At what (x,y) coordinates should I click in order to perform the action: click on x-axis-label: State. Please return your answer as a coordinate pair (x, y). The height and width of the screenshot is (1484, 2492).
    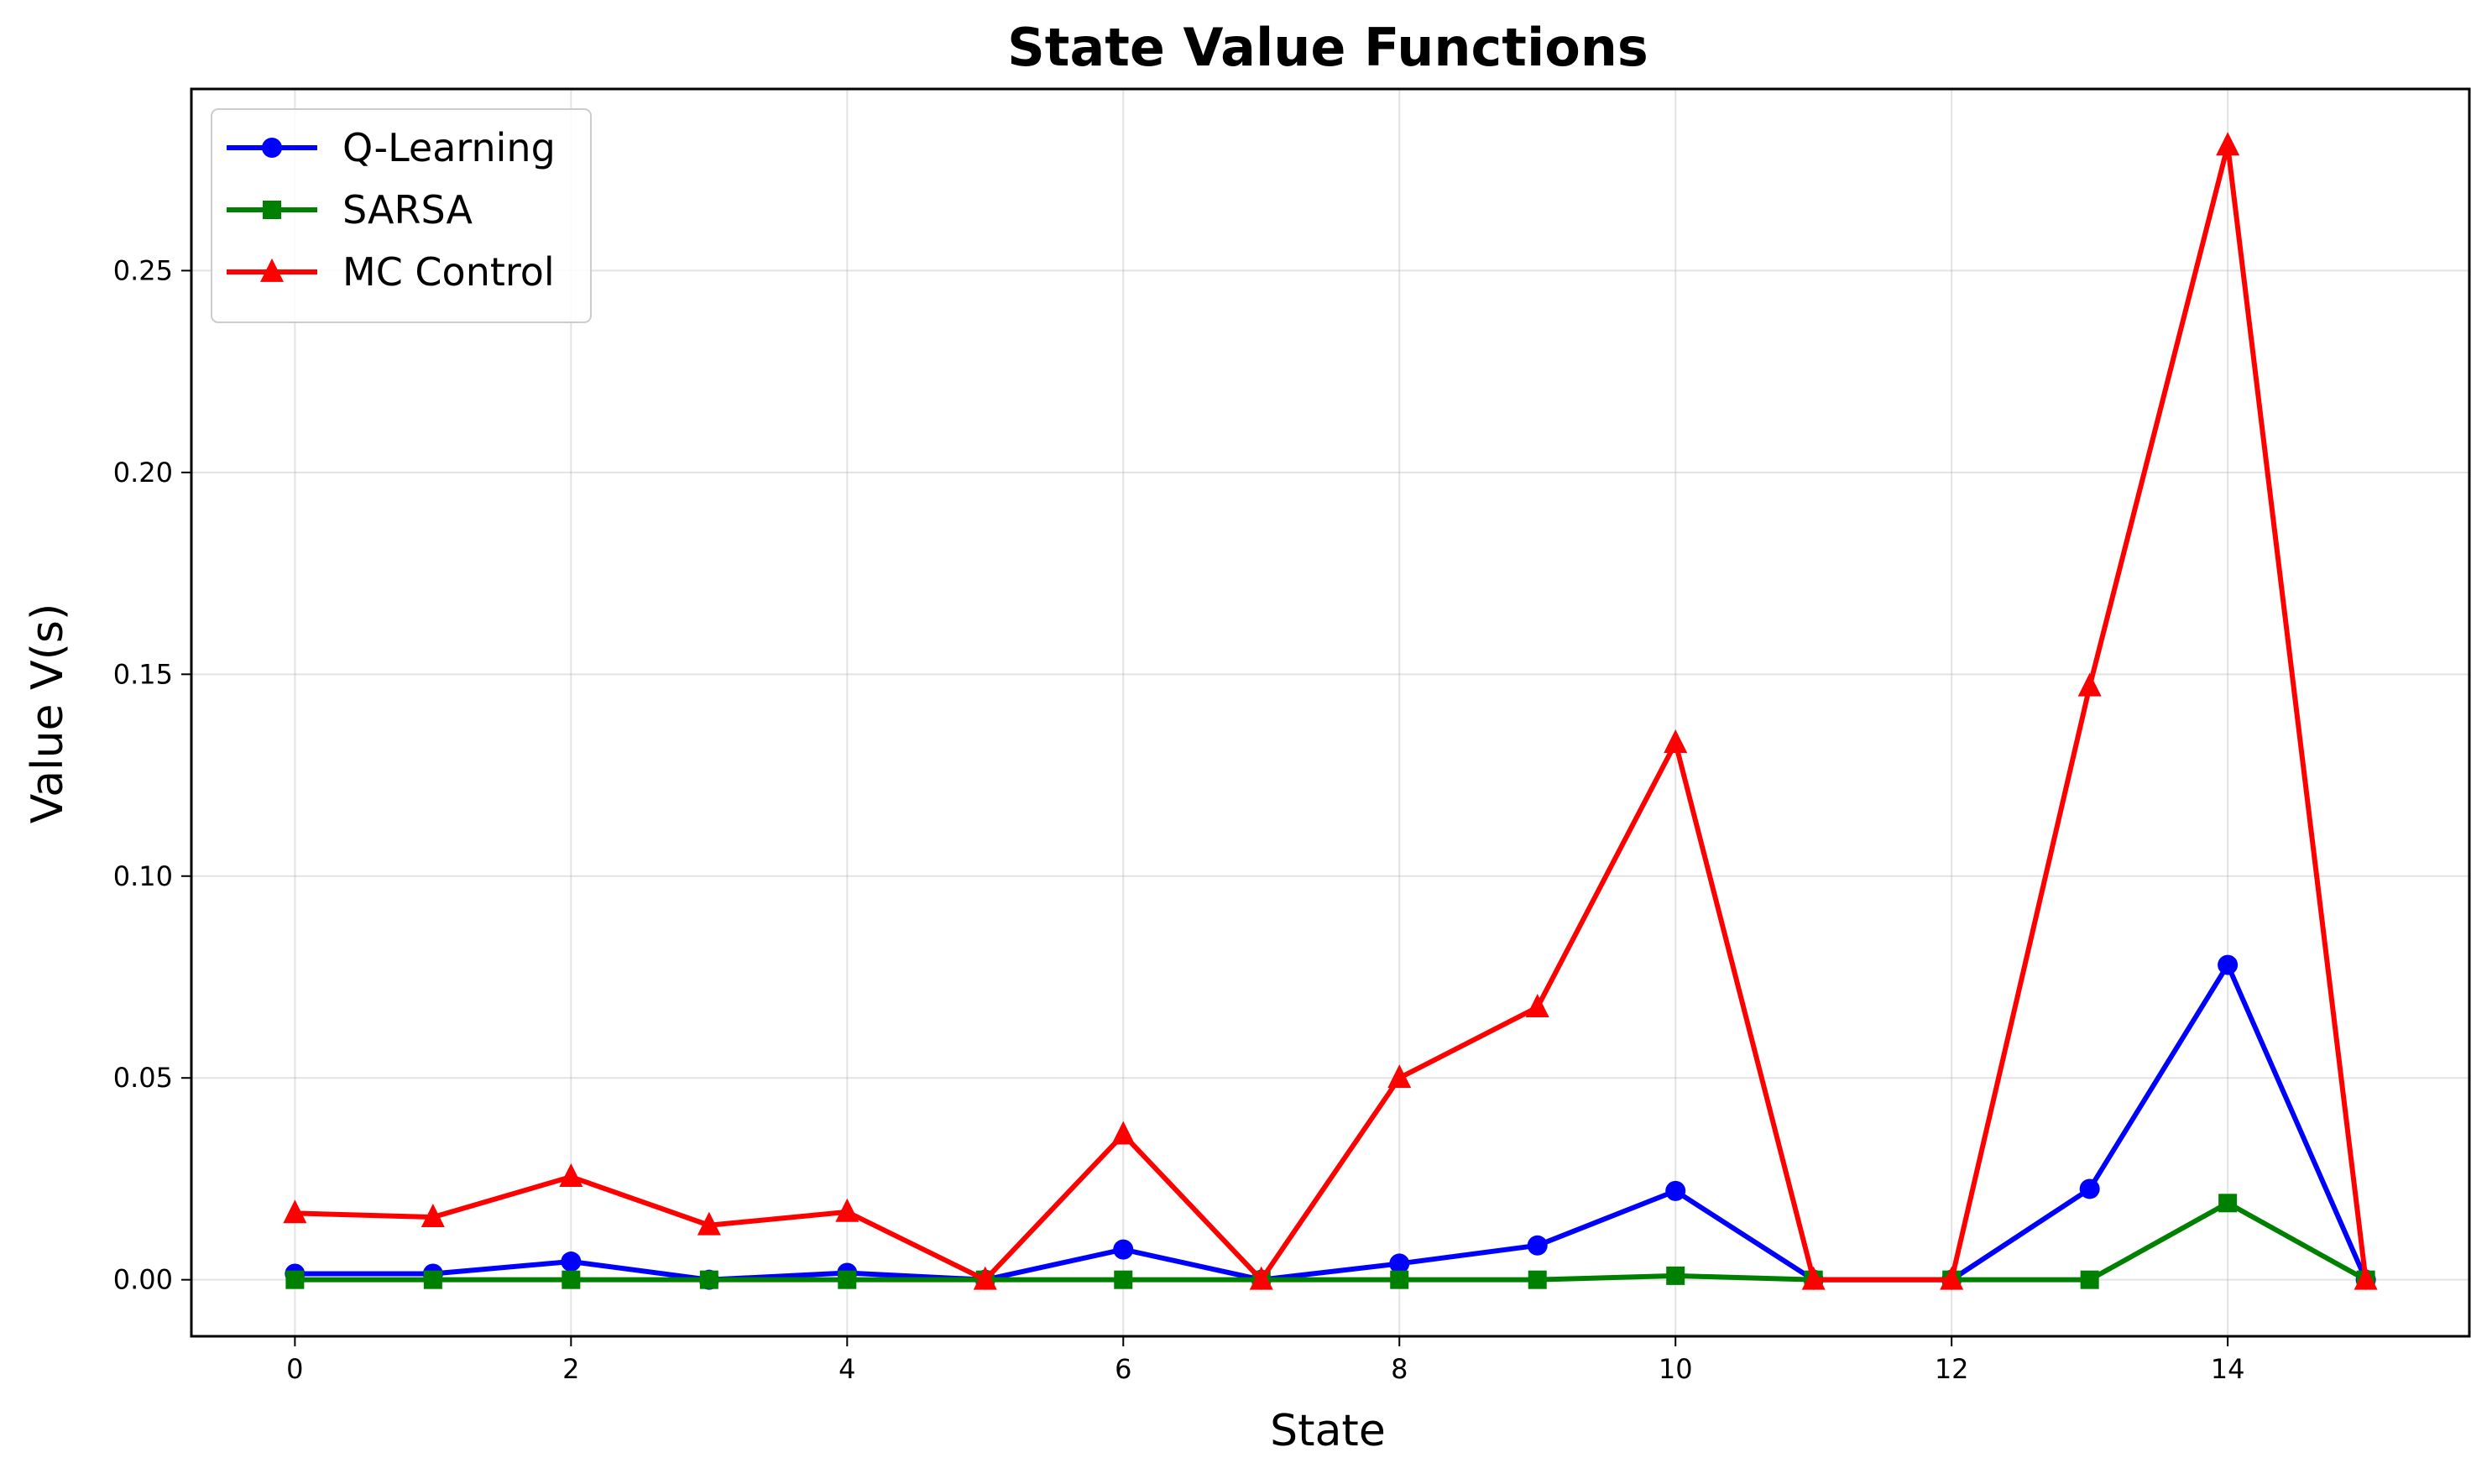
    Looking at the image, I should click on (1328, 1431).